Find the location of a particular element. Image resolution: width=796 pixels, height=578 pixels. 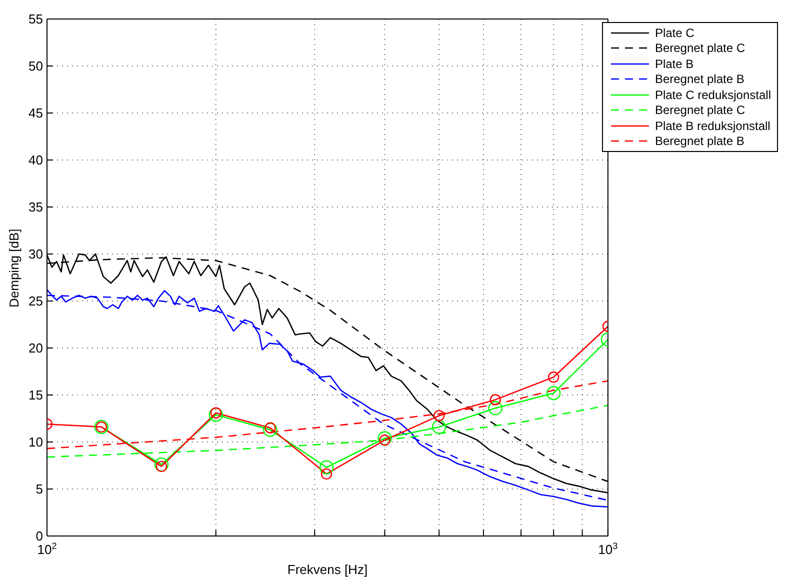

y-tick-label: 30 is located at coordinates (35, 254).